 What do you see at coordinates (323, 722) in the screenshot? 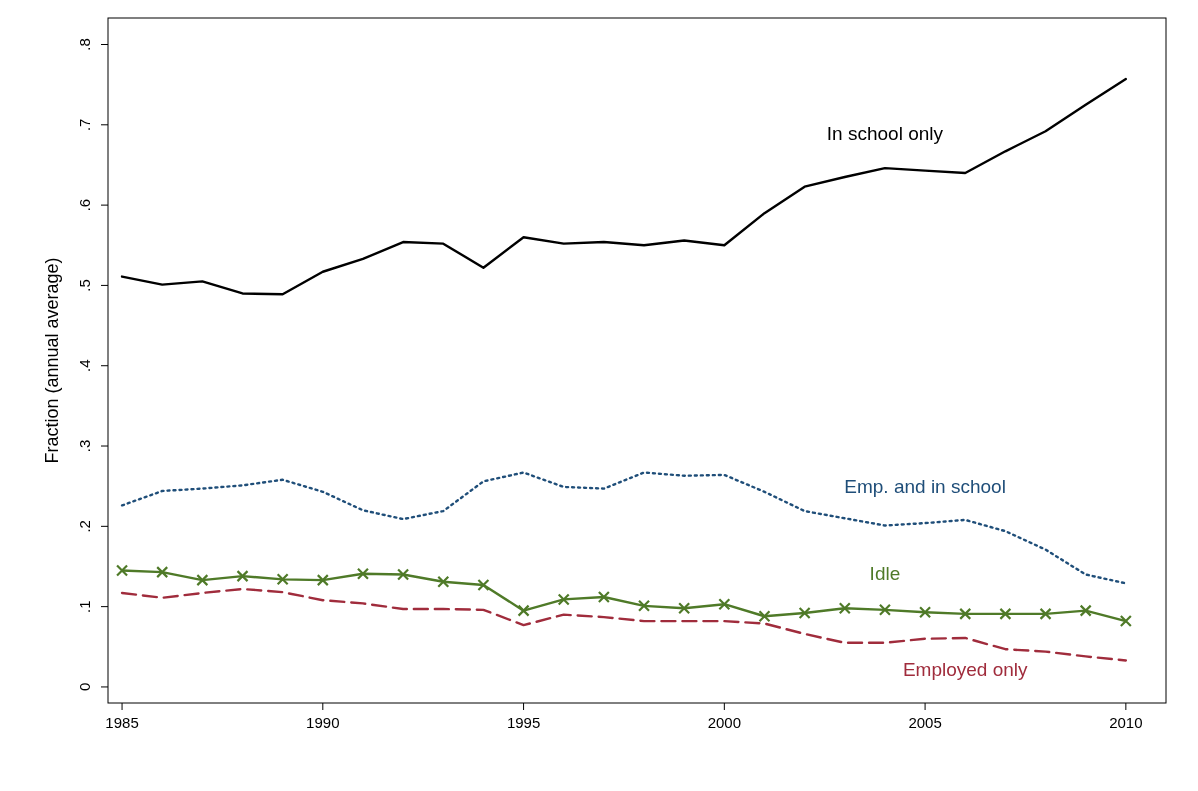
I see `x-tick-label: 1990` at bounding box center [323, 722].